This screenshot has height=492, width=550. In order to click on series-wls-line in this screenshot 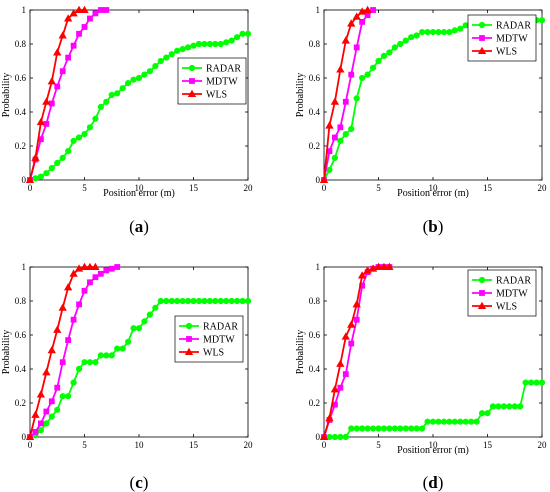, I will do `click(356, 352)`.